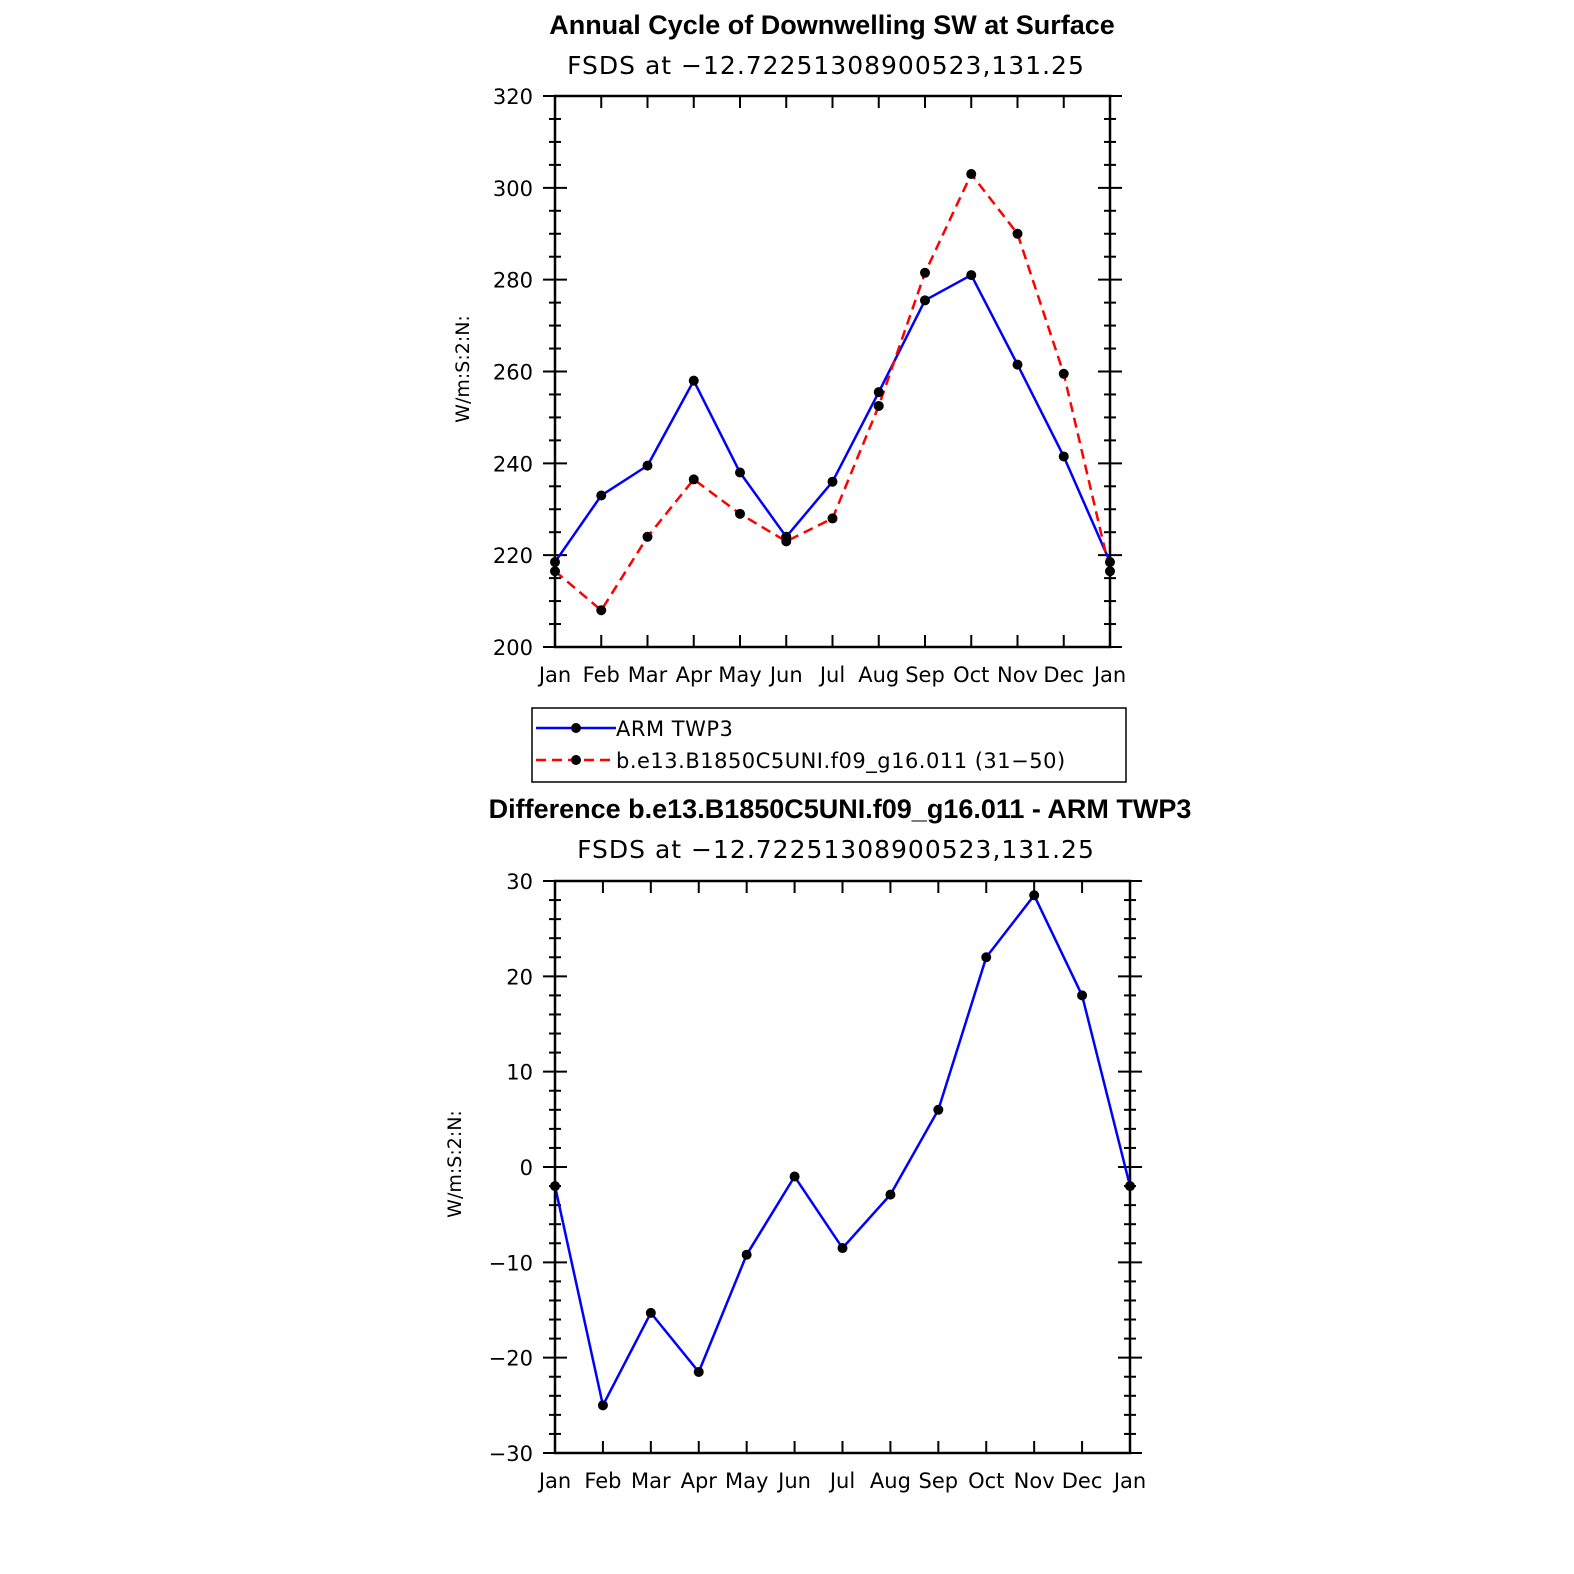  I want to click on ticks, so click(842, 1167).